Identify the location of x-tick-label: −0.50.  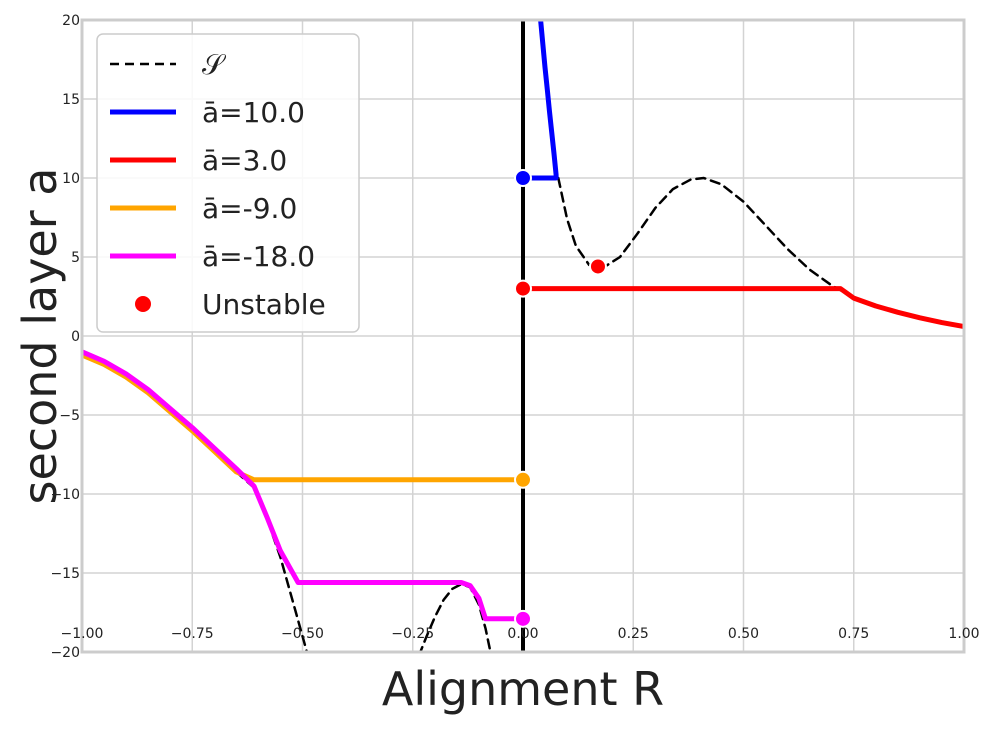
(302, 634).